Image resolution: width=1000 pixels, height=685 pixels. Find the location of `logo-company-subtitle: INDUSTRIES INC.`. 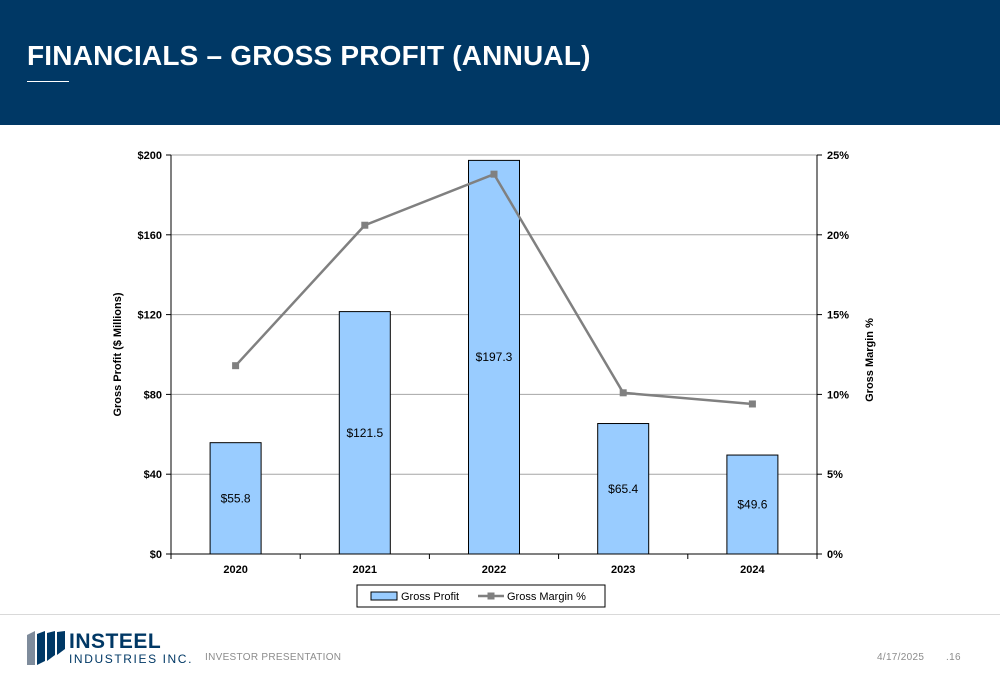

logo-company-subtitle: INDUSTRIES INC. is located at coordinates (131, 659).